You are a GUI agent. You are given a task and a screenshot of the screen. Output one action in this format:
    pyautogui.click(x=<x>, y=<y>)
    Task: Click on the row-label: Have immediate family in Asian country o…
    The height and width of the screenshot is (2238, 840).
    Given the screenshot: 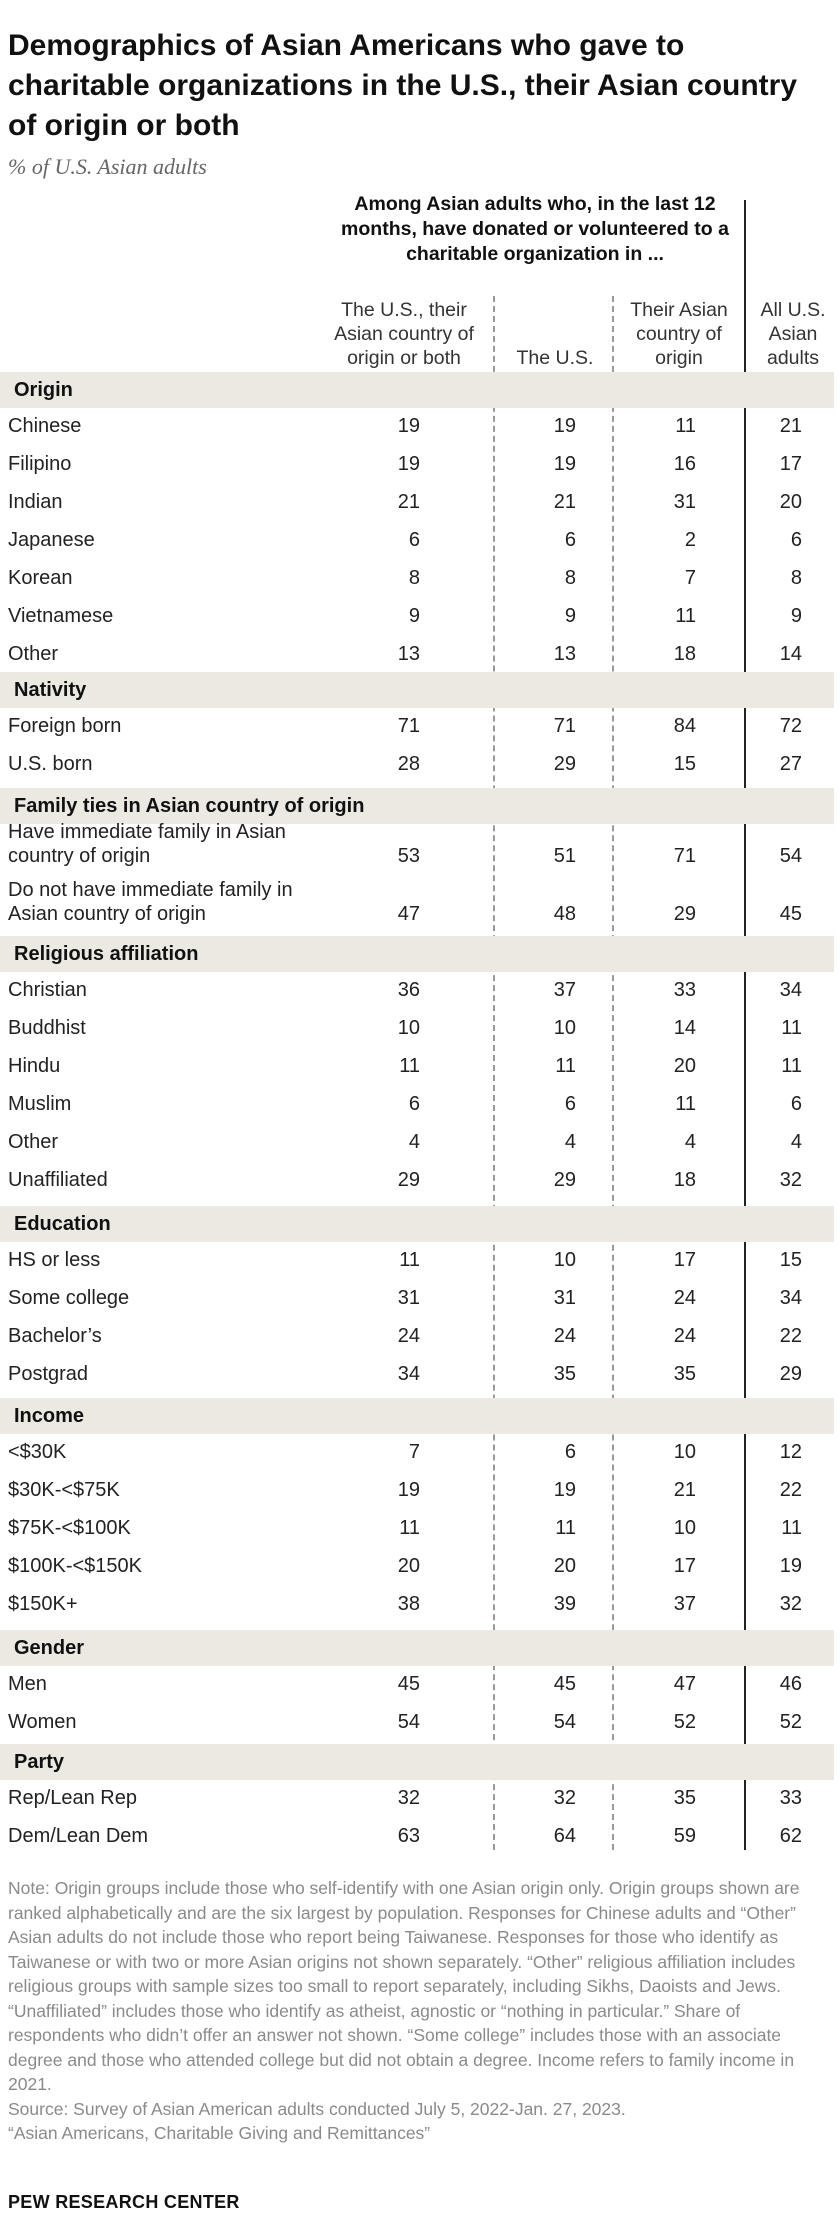 What is the action you would take?
    pyautogui.click(x=147, y=844)
    